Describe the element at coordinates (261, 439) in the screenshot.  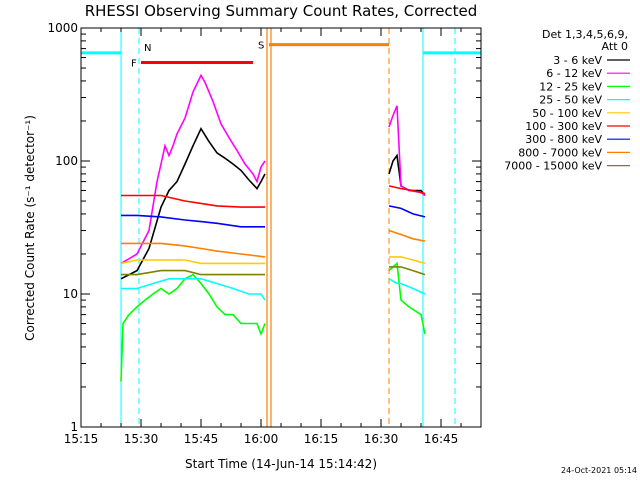
I see `x-tick-label: 16:00` at that location.